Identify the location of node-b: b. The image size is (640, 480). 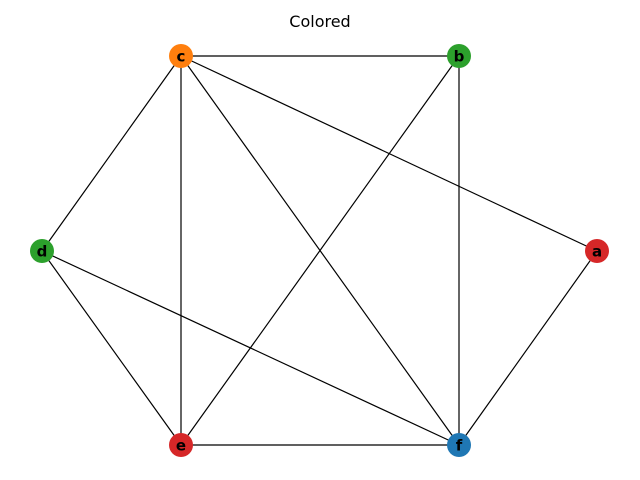
(459, 56).